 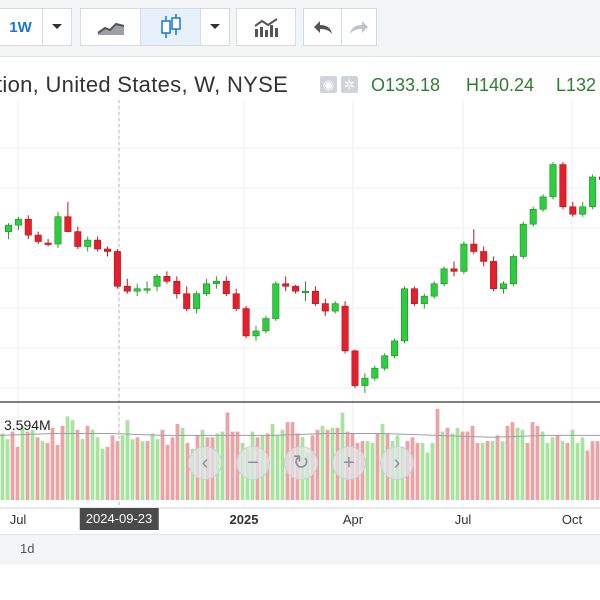 I want to click on gear-icon: ✲, so click(x=349, y=84).